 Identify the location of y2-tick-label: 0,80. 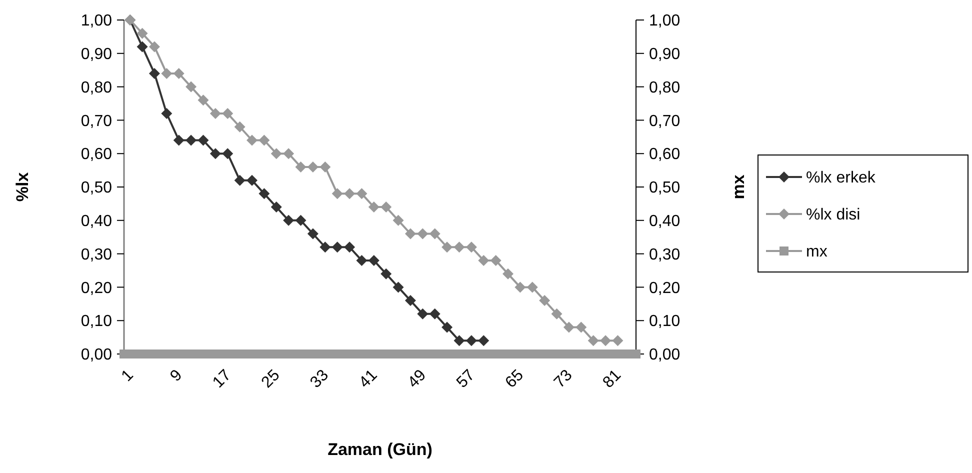
(664, 87).